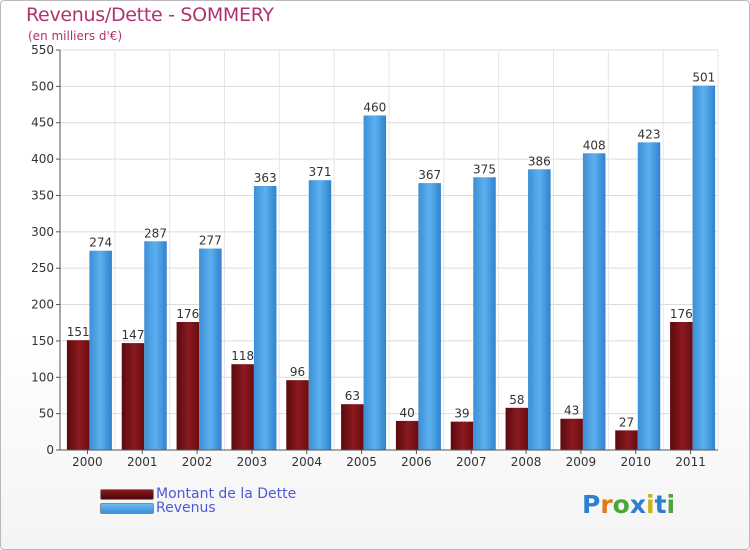 The width and height of the screenshot is (750, 550). Describe the element at coordinates (42, 50) in the screenshot. I see `y-tick-label: 550` at that location.